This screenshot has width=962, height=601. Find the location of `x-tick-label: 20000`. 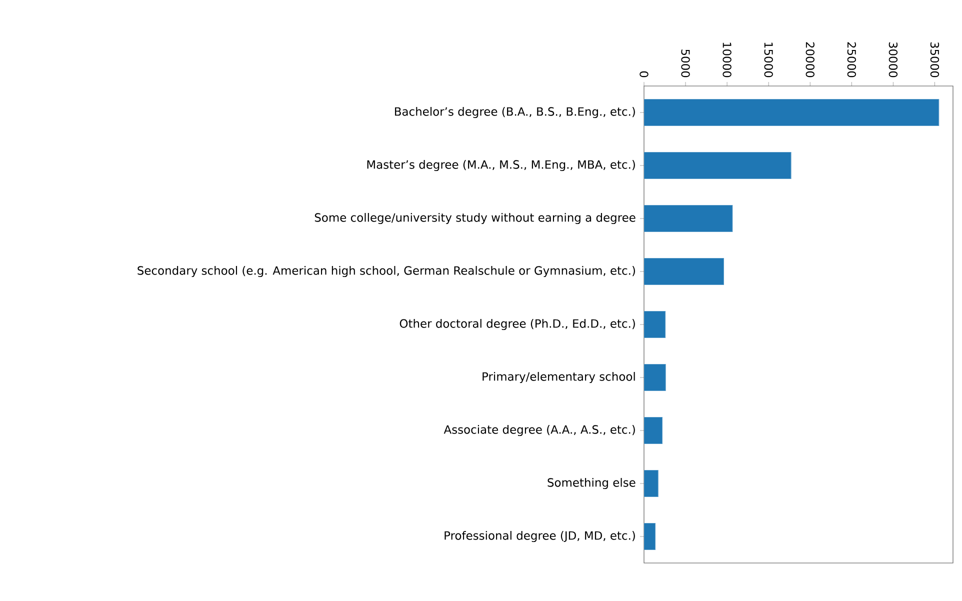

x-tick-label: 20000 is located at coordinates (810, 60).